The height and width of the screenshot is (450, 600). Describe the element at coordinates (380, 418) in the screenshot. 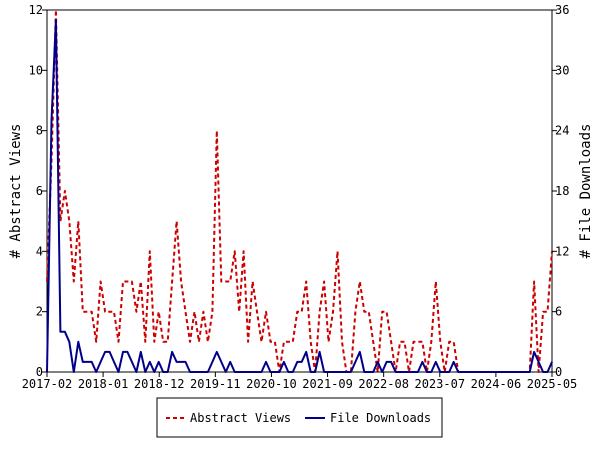

I see `legend-label-file-downloads: File Downloads` at that location.